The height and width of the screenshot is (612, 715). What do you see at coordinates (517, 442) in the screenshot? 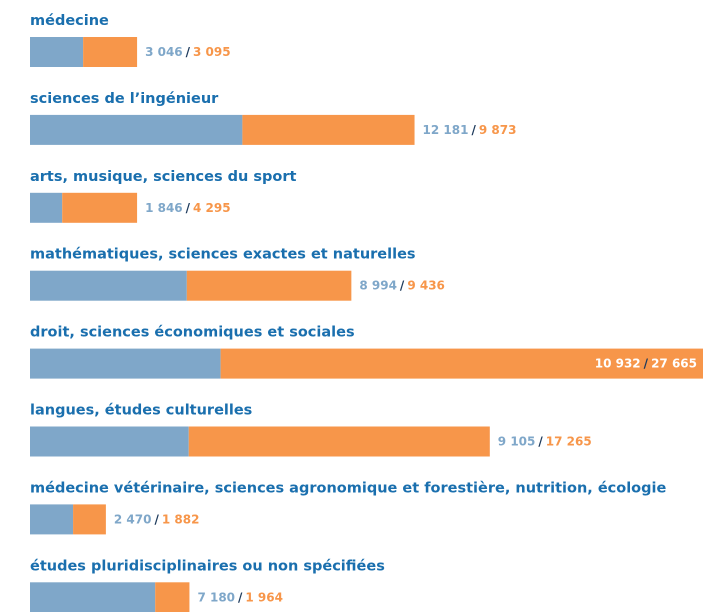
I see `value-first: 9 105` at bounding box center [517, 442].